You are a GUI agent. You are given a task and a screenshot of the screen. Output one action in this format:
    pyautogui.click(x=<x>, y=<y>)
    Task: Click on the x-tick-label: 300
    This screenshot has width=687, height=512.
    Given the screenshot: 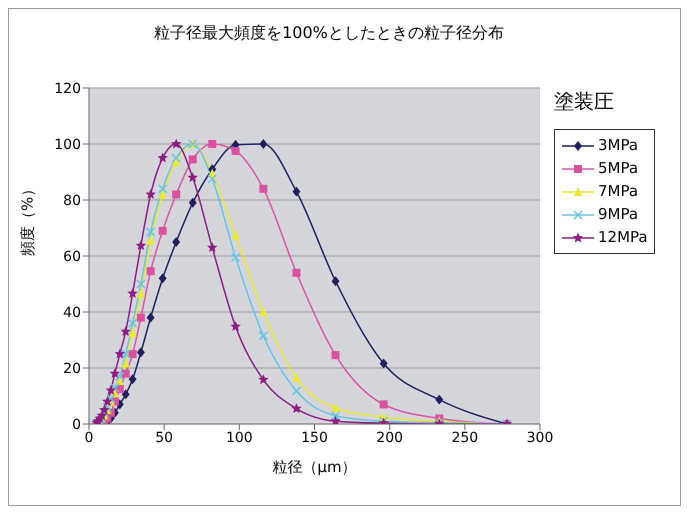 What is the action you would take?
    pyautogui.click(x=540, y=438)
    